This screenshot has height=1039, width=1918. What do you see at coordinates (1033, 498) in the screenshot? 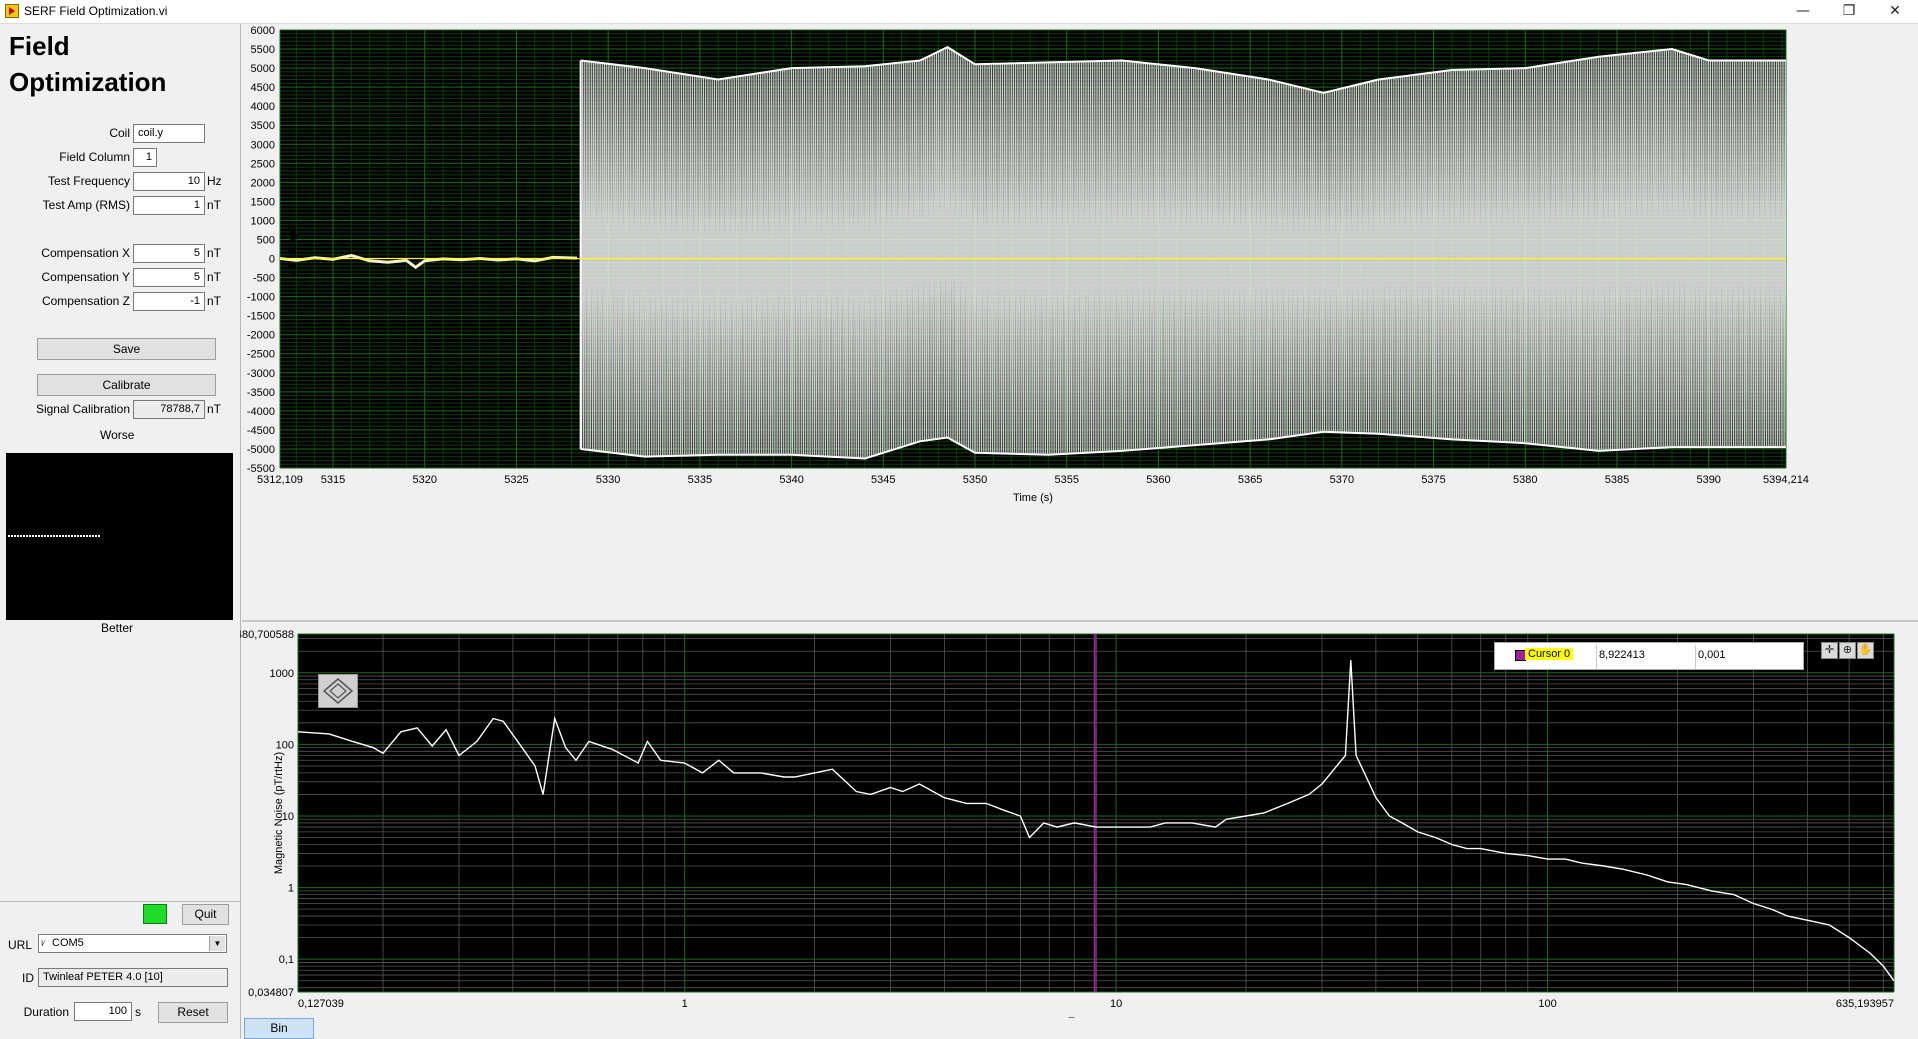
I see `x-axis-label: Time (s)` at bounding box center [1033, 498].